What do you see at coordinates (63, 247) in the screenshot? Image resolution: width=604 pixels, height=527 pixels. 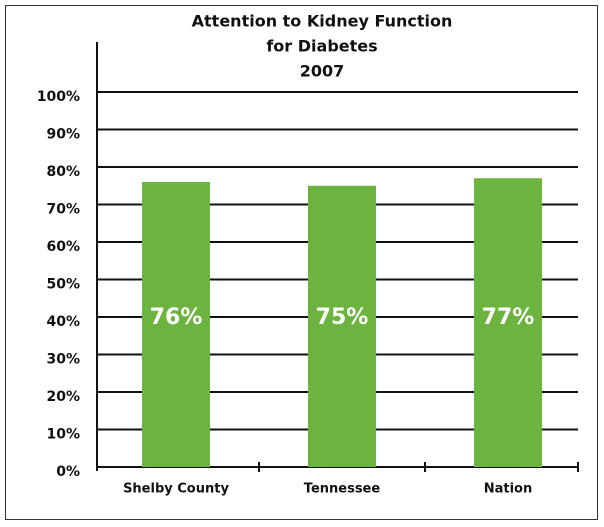 I see `y-tick-label: 60%` at bounding box center [63, 247].